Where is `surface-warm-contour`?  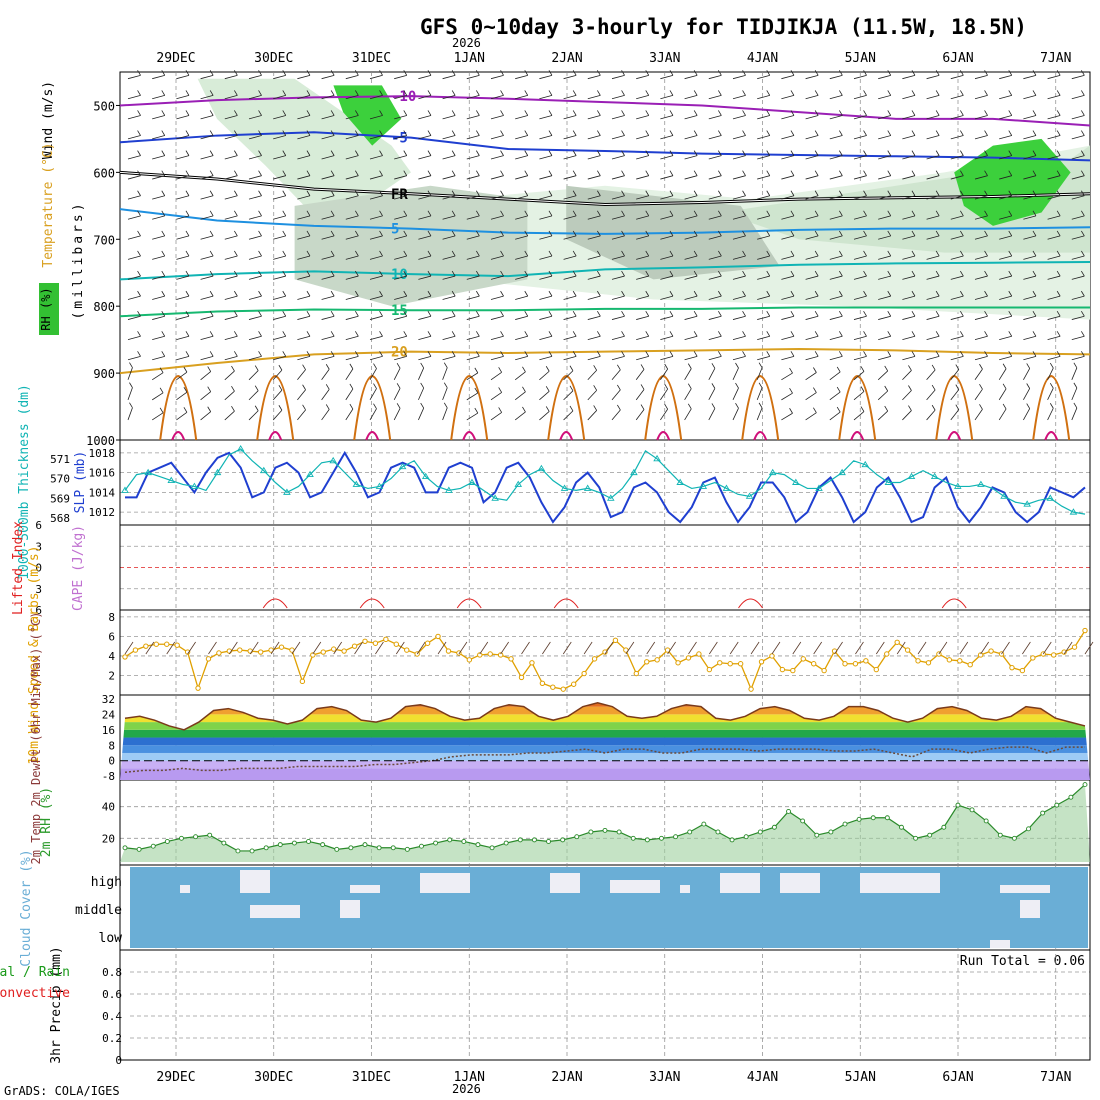
surface-warm-contour is located at coordinates (469, 407).